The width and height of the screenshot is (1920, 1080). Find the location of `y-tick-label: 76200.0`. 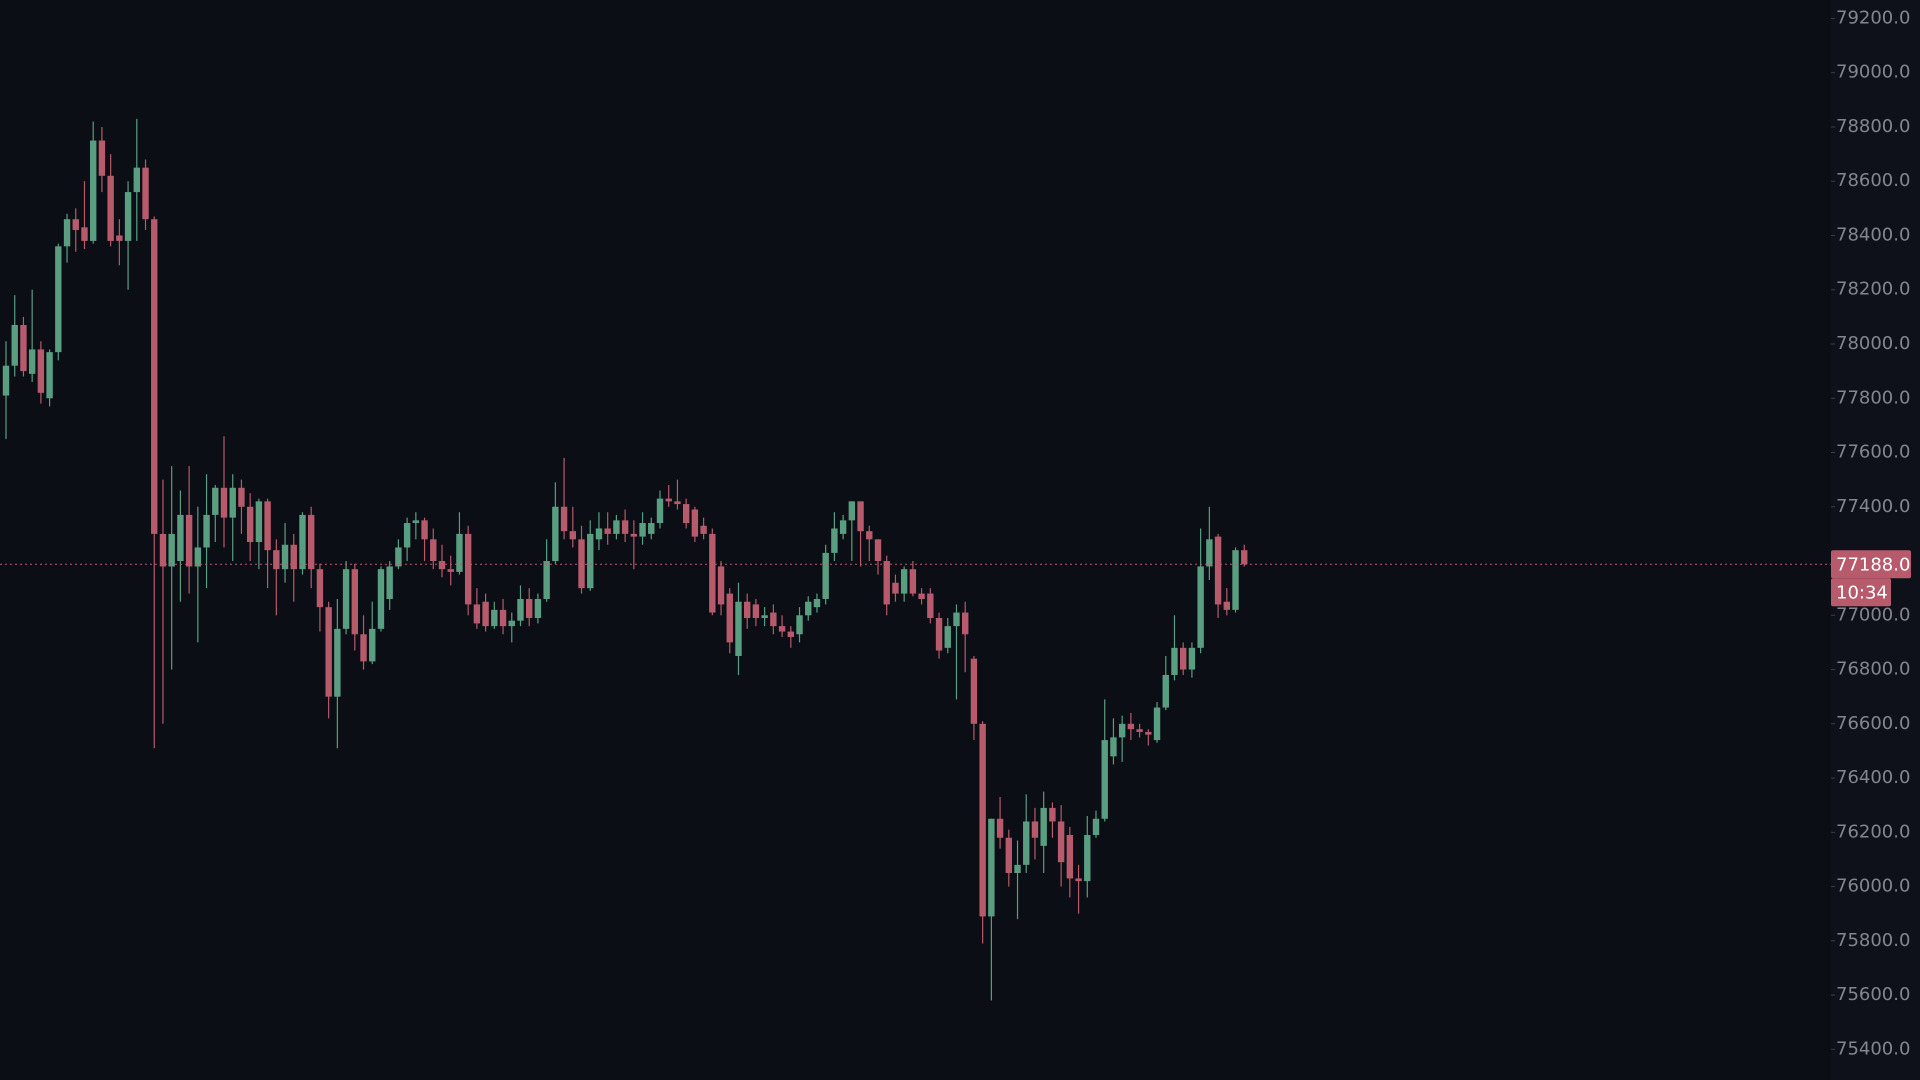

y-tick-label: 76200.0 is located at coordinates (1873, 831).